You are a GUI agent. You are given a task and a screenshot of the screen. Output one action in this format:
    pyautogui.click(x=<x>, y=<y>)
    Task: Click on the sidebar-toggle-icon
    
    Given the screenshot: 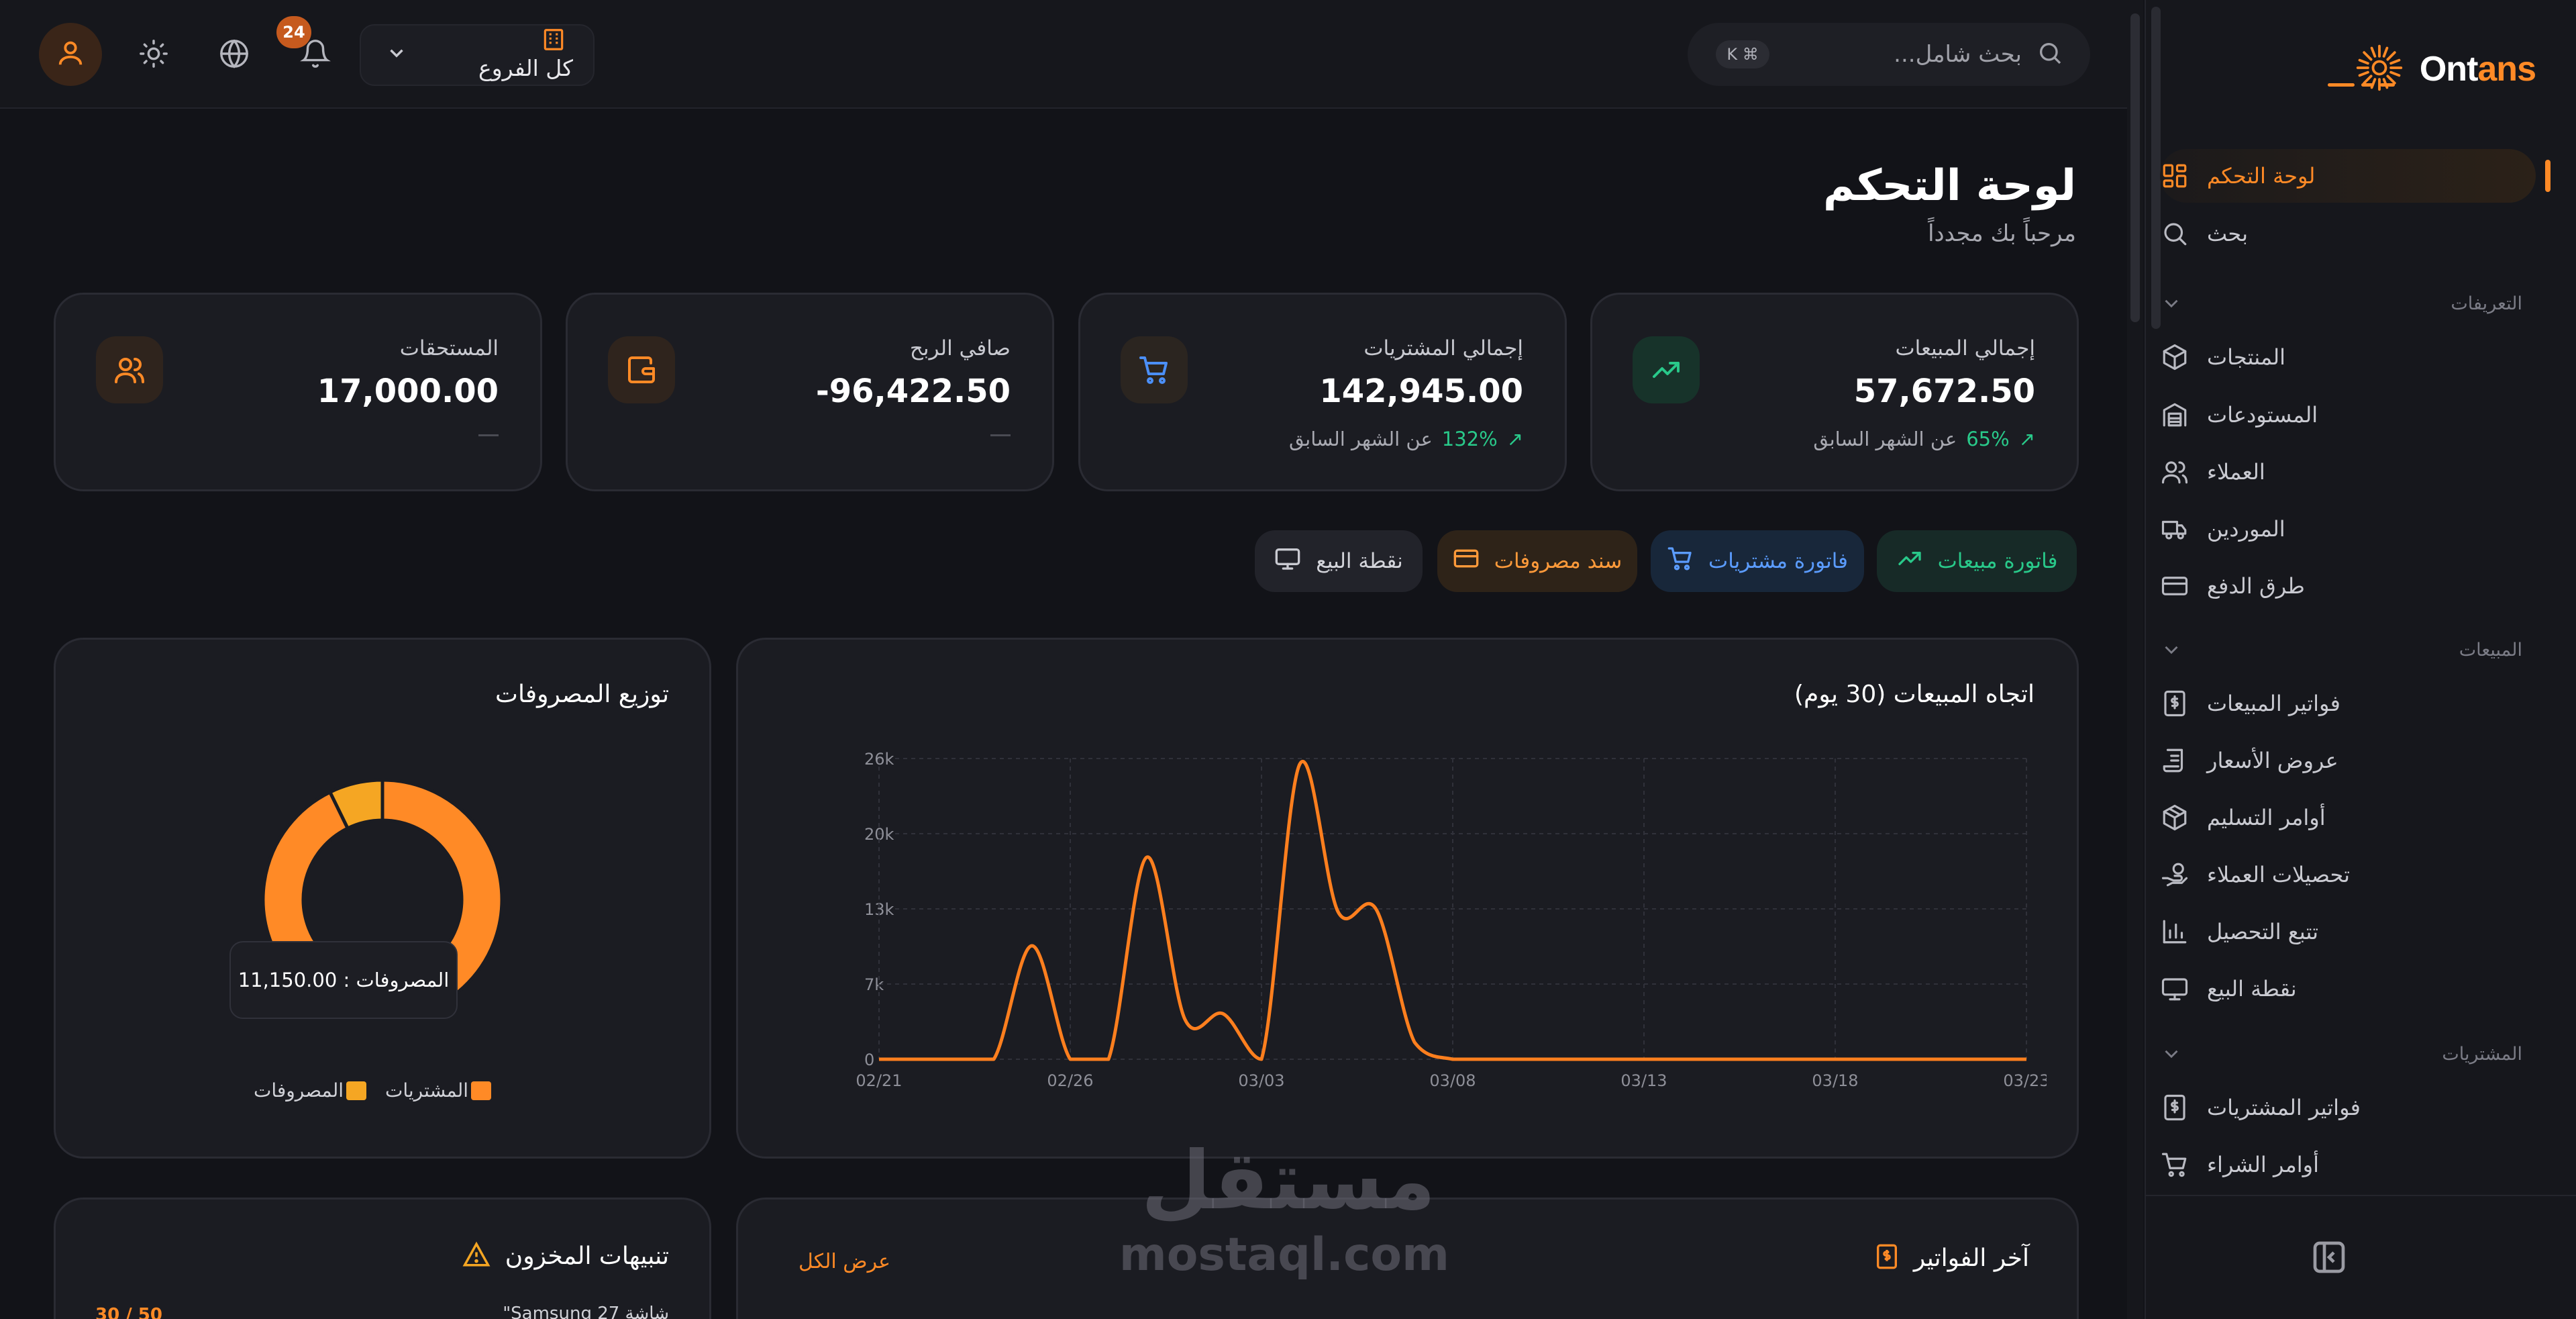 What is the action you would take?
    pyautogui.click(x=2329, y=1260)
    